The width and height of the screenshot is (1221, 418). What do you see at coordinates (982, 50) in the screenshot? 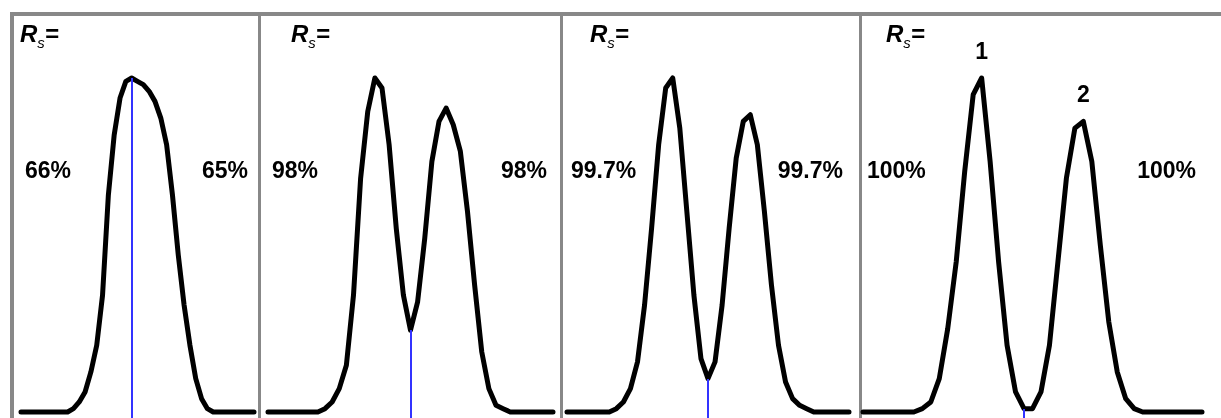
I see `text: 1` at bounding box center [982, 50].